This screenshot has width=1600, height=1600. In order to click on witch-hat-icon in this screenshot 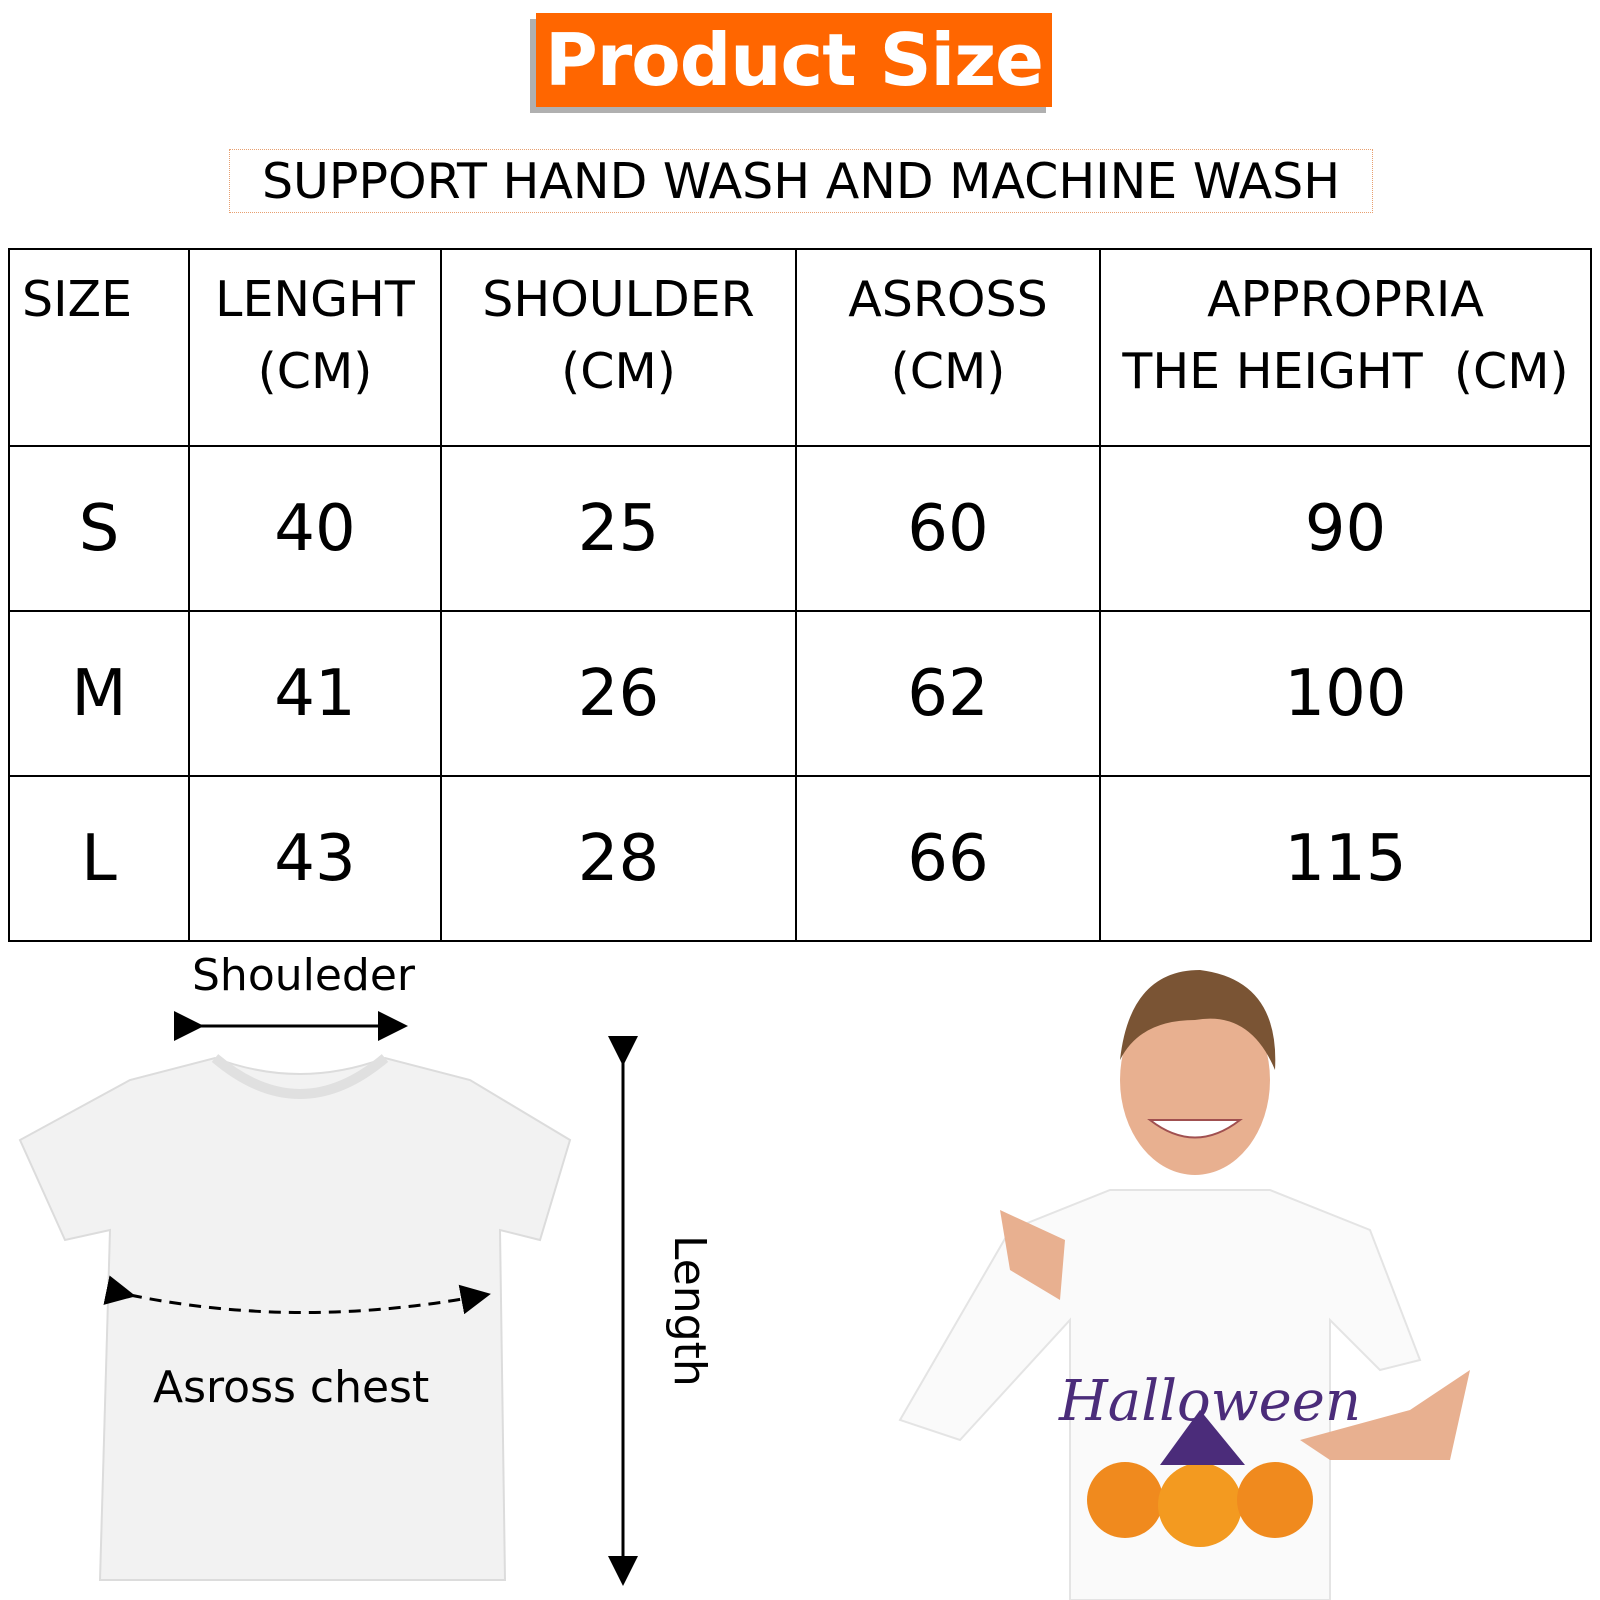, I will do `click(1202, 1437)`.